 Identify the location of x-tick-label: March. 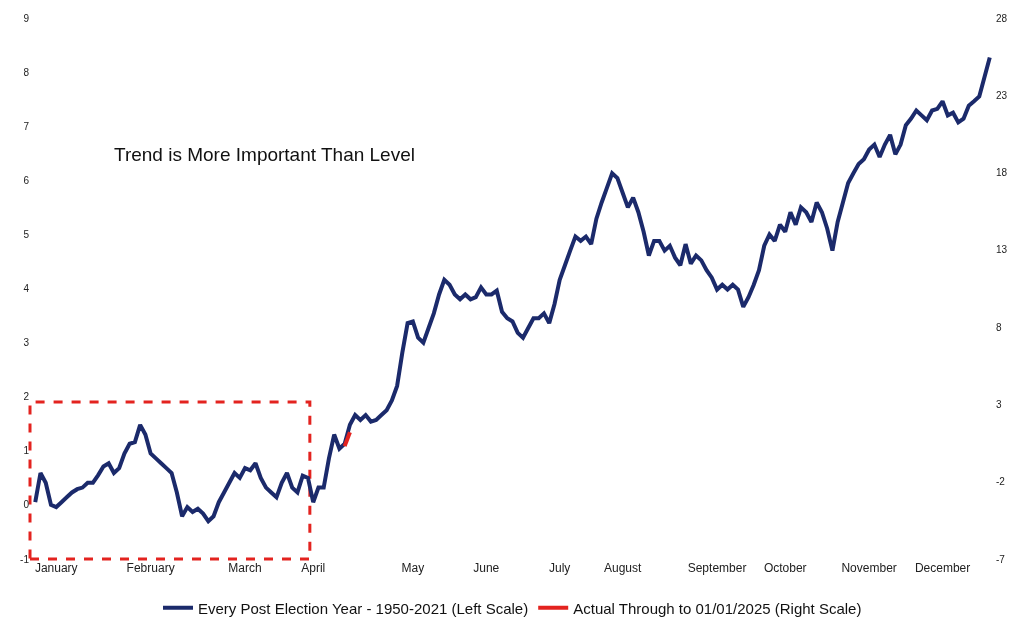
(245, 568).